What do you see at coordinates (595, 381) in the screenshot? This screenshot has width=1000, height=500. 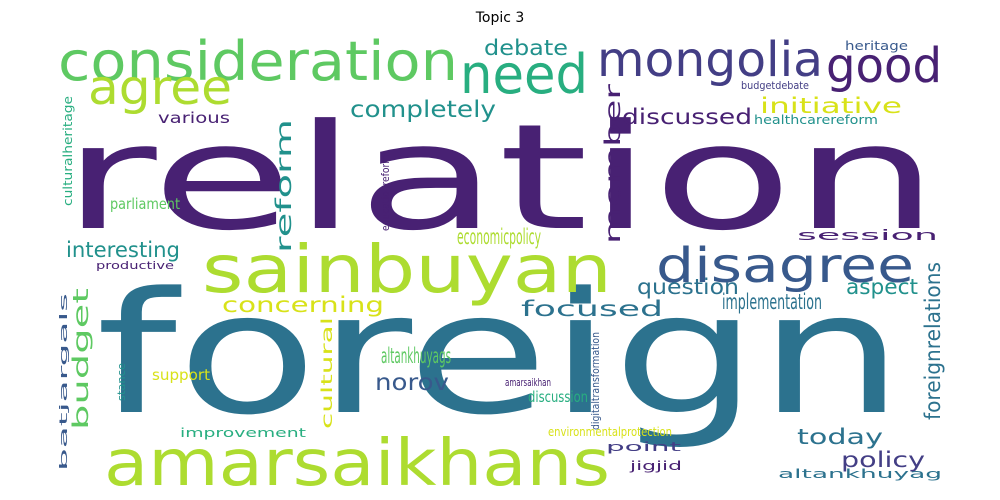 I see `word-culturalheritage: digitaltransformation` at bounding box center [595, 381].